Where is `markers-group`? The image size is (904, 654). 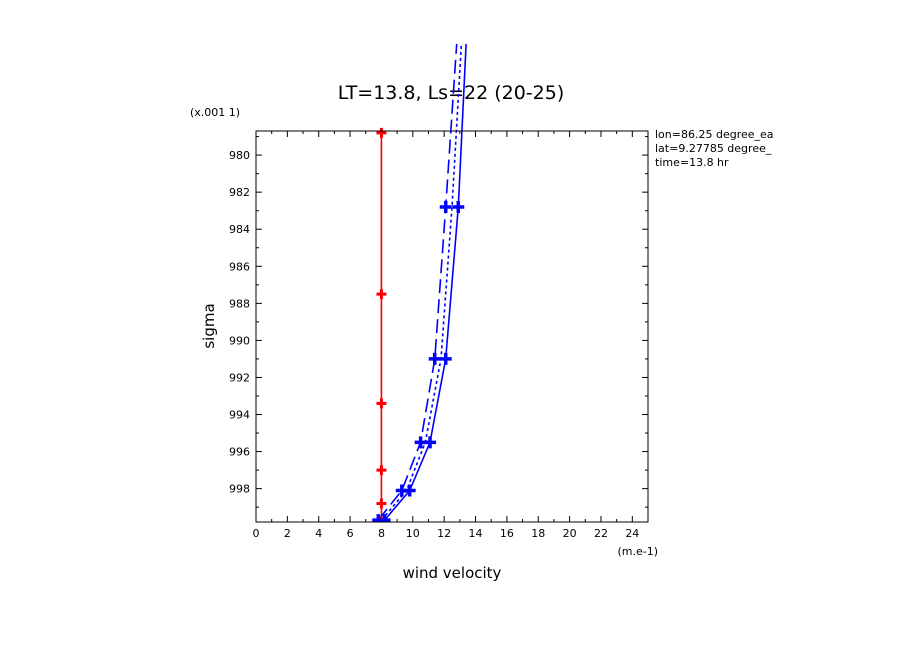 markers-group is located at coordinates (418, 324).